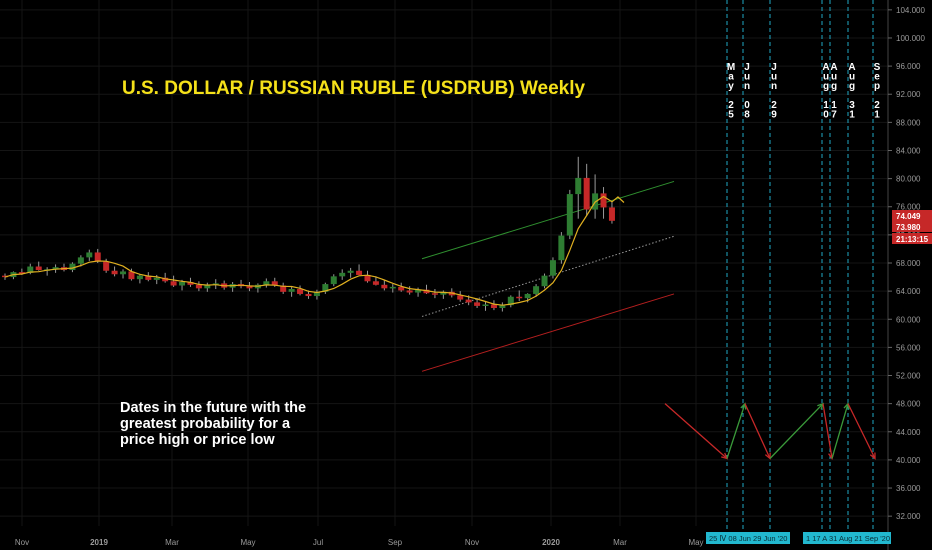  Describe the element at coordinates (908, 291) in the screenshot. I see `price-tick-label: 64.000` at that location.